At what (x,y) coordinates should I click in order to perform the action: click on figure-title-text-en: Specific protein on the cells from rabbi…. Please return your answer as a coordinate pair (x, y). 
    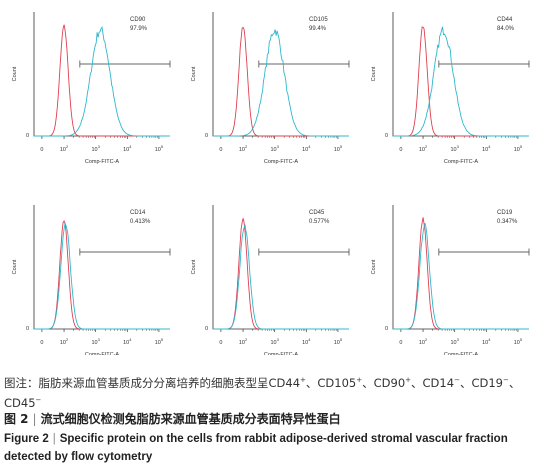
    Looking at the image, I should click on (256, 448).